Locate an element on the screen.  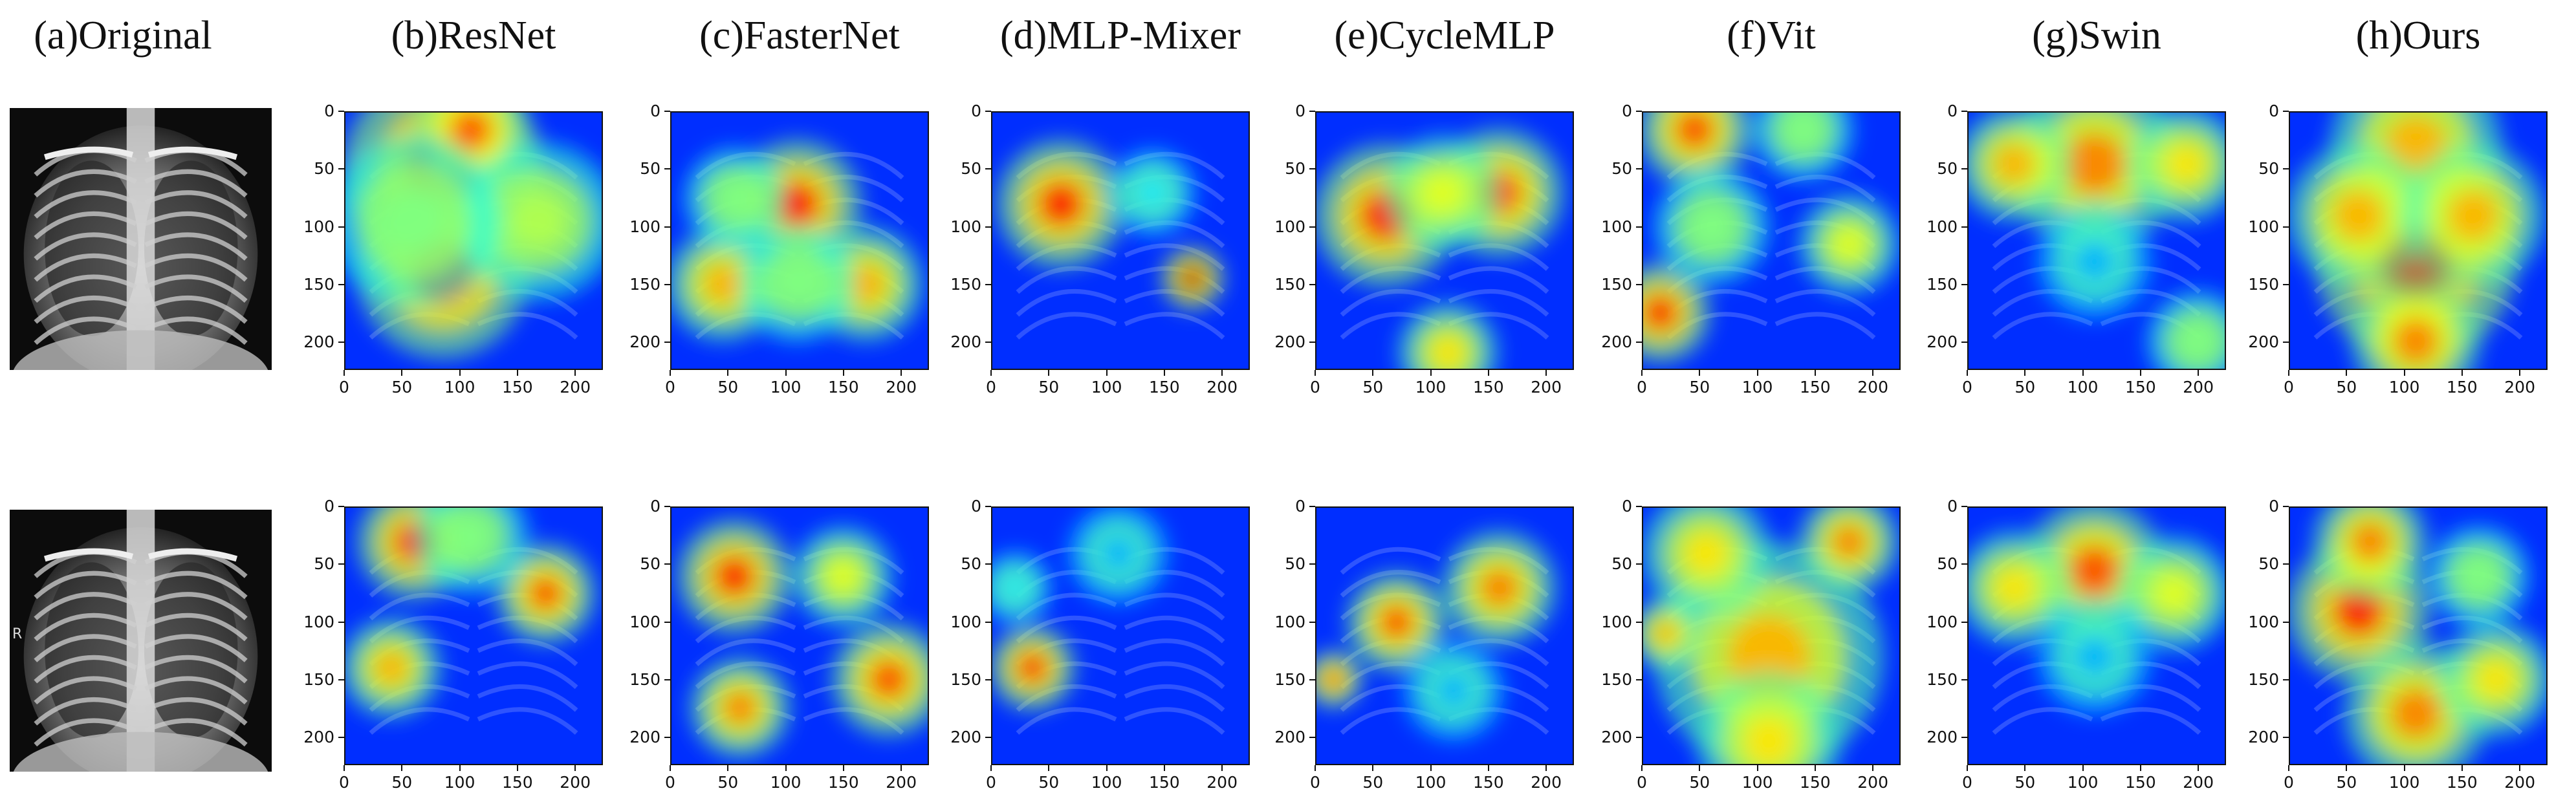
heatmap-mlpmixer-row2 is located at coordinates (1120, 635).